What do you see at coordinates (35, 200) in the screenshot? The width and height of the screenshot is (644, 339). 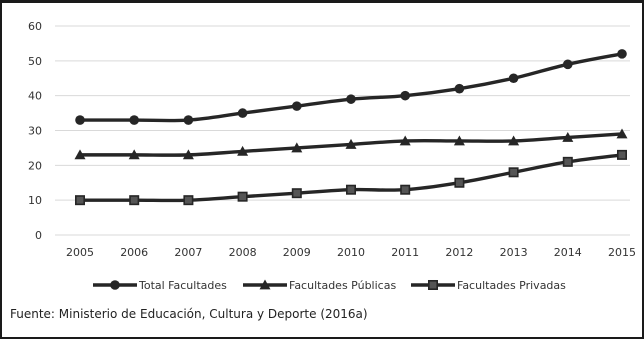 I see `y-tick-label-10: 10` at bounding box center [35, 200].